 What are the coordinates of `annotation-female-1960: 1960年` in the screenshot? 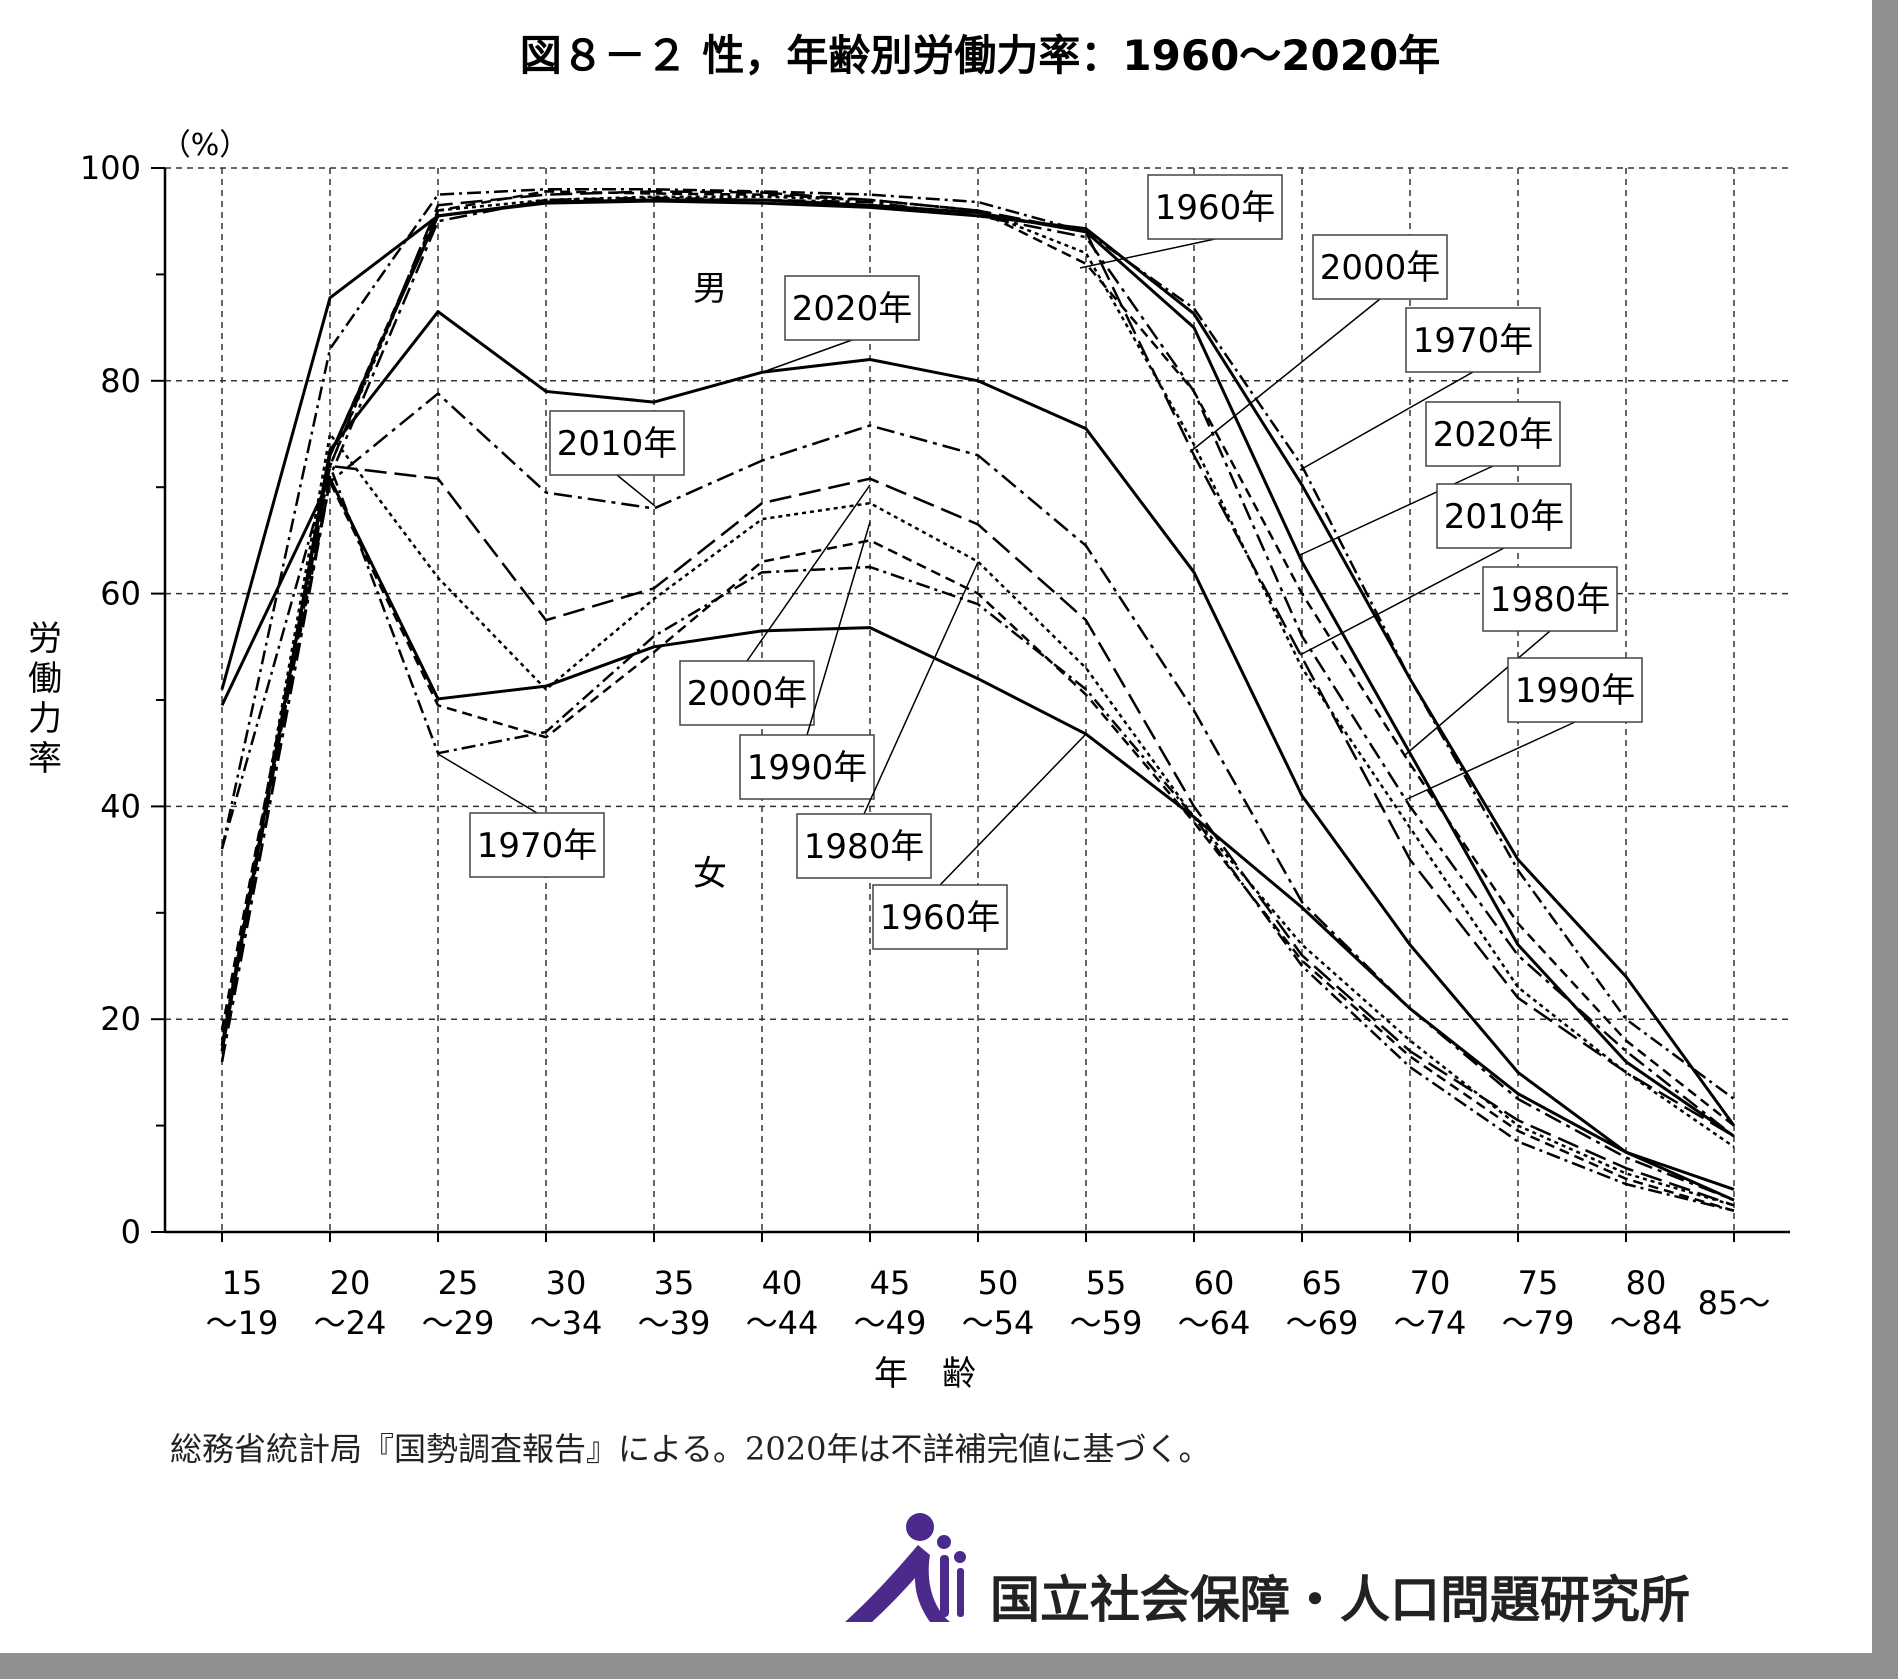 It's located at (979, 841).